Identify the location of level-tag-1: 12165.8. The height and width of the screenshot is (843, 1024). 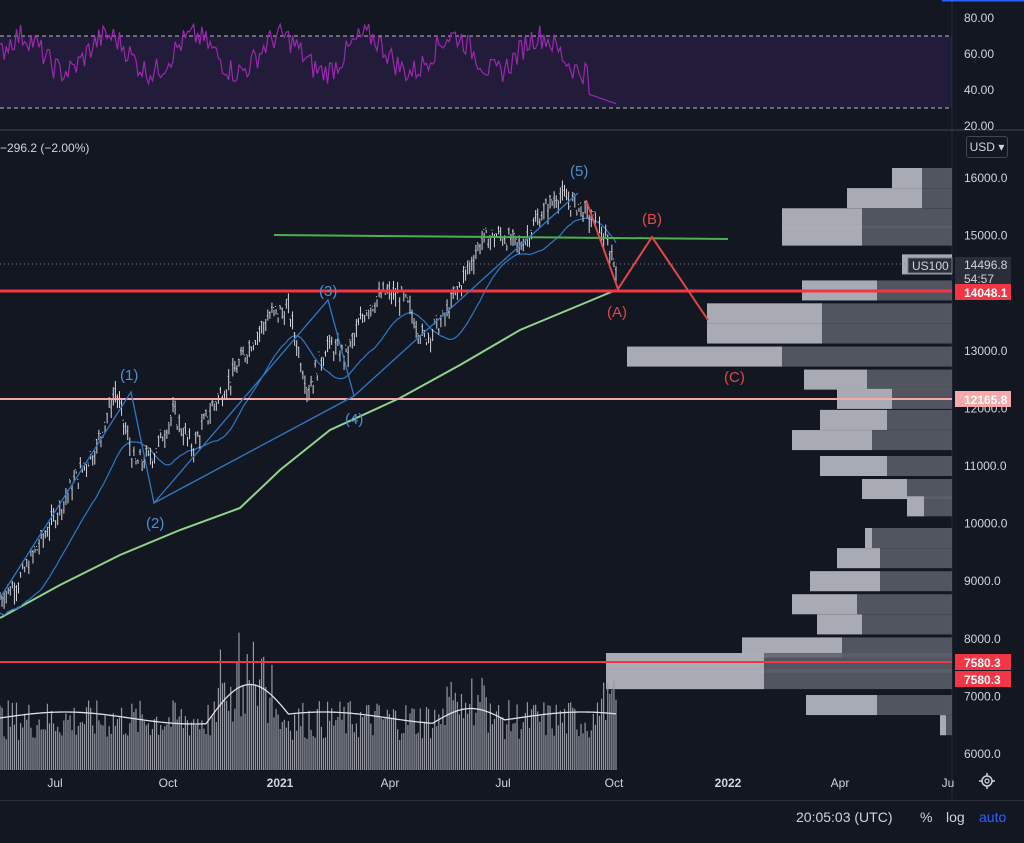
(986, 400).